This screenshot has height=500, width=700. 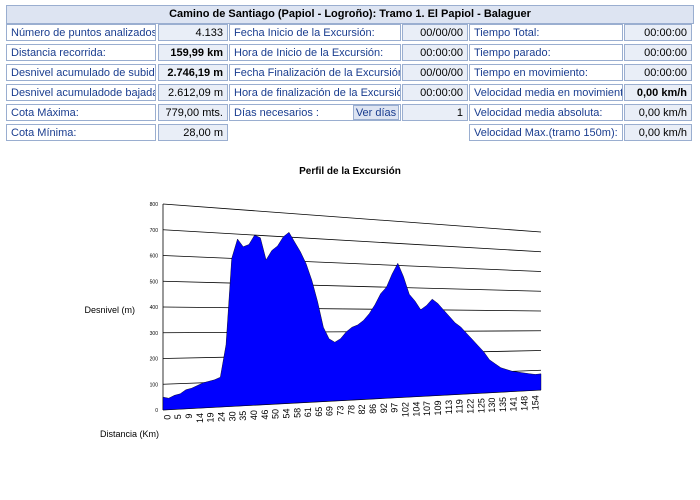 I want to click on stat-label: Desnivel acumuladode bajada:, so click(x=81, y=92).